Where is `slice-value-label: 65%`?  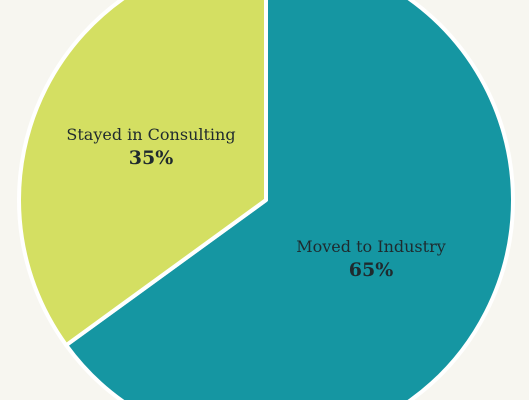 slice-value-label: 65% is located at coordinates (371, 270).